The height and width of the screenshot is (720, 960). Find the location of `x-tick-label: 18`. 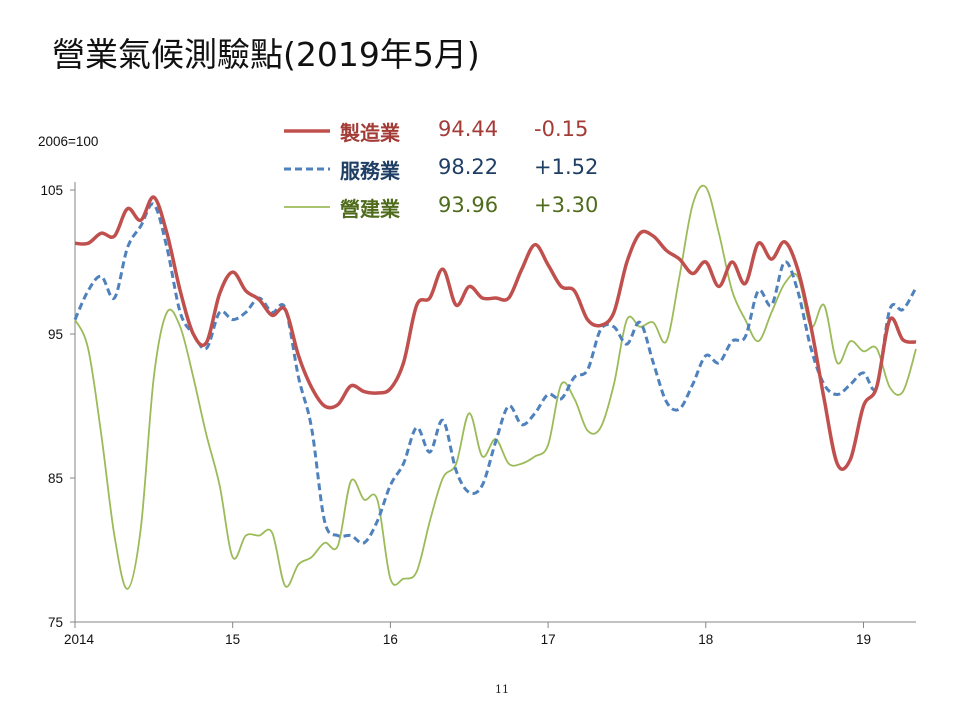

x-tick-label: 18 is located at coordinates (705, 639).